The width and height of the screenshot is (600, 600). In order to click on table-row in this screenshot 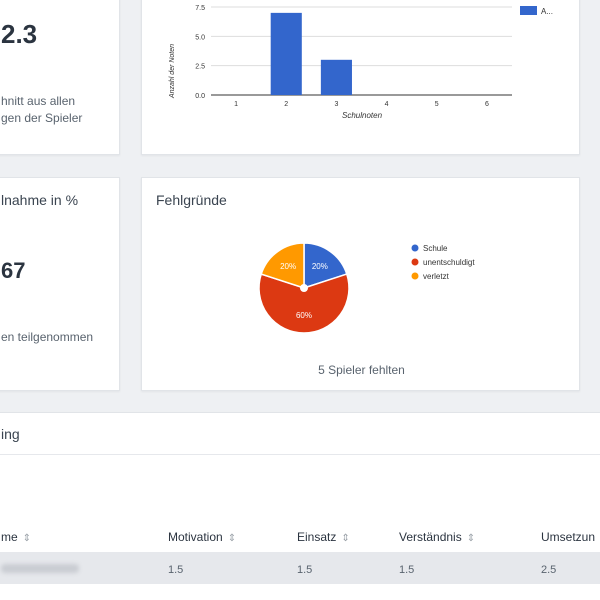, I will do `click(300, 568)`.